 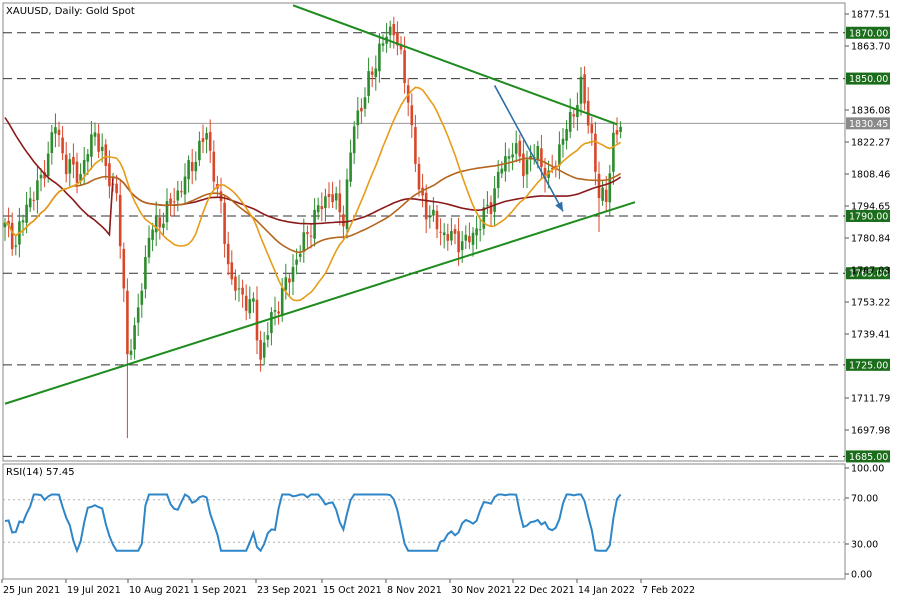 What do you see at coordinates (870, 15) in the screenshot?
I see `price-axis-tick-label: 1877.51` at bounding box center [870, 15].